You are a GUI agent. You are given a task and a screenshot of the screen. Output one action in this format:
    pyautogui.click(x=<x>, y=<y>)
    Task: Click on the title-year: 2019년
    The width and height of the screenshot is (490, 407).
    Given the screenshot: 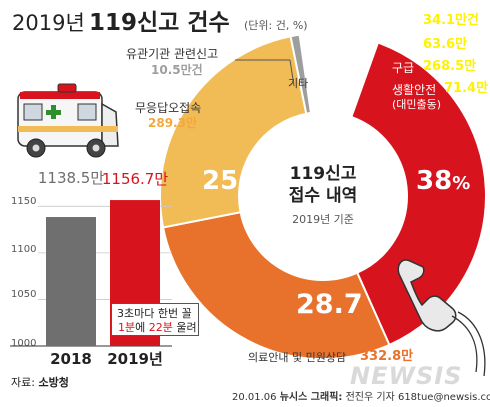 What is the action you would take?
    pyautogui.click(x=48, y=23)
    